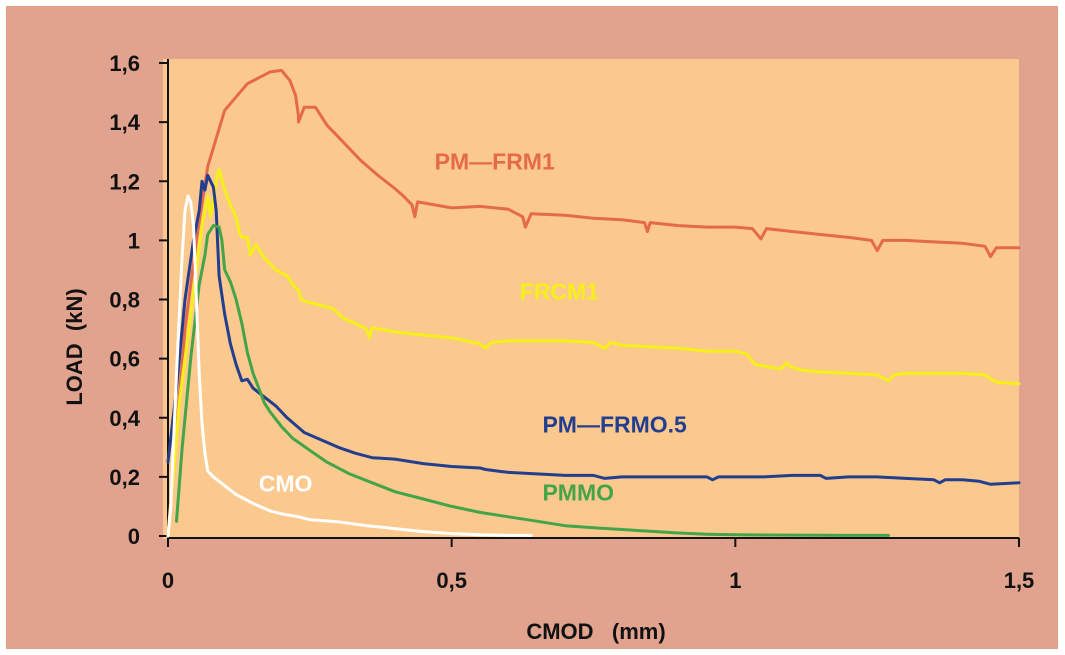 The height and width of the screenshot is (655, 1065). Describe the element at coordinates (74, 346) in the screenshot. I see `y-axis-title: LOAD (kN)` at that location.